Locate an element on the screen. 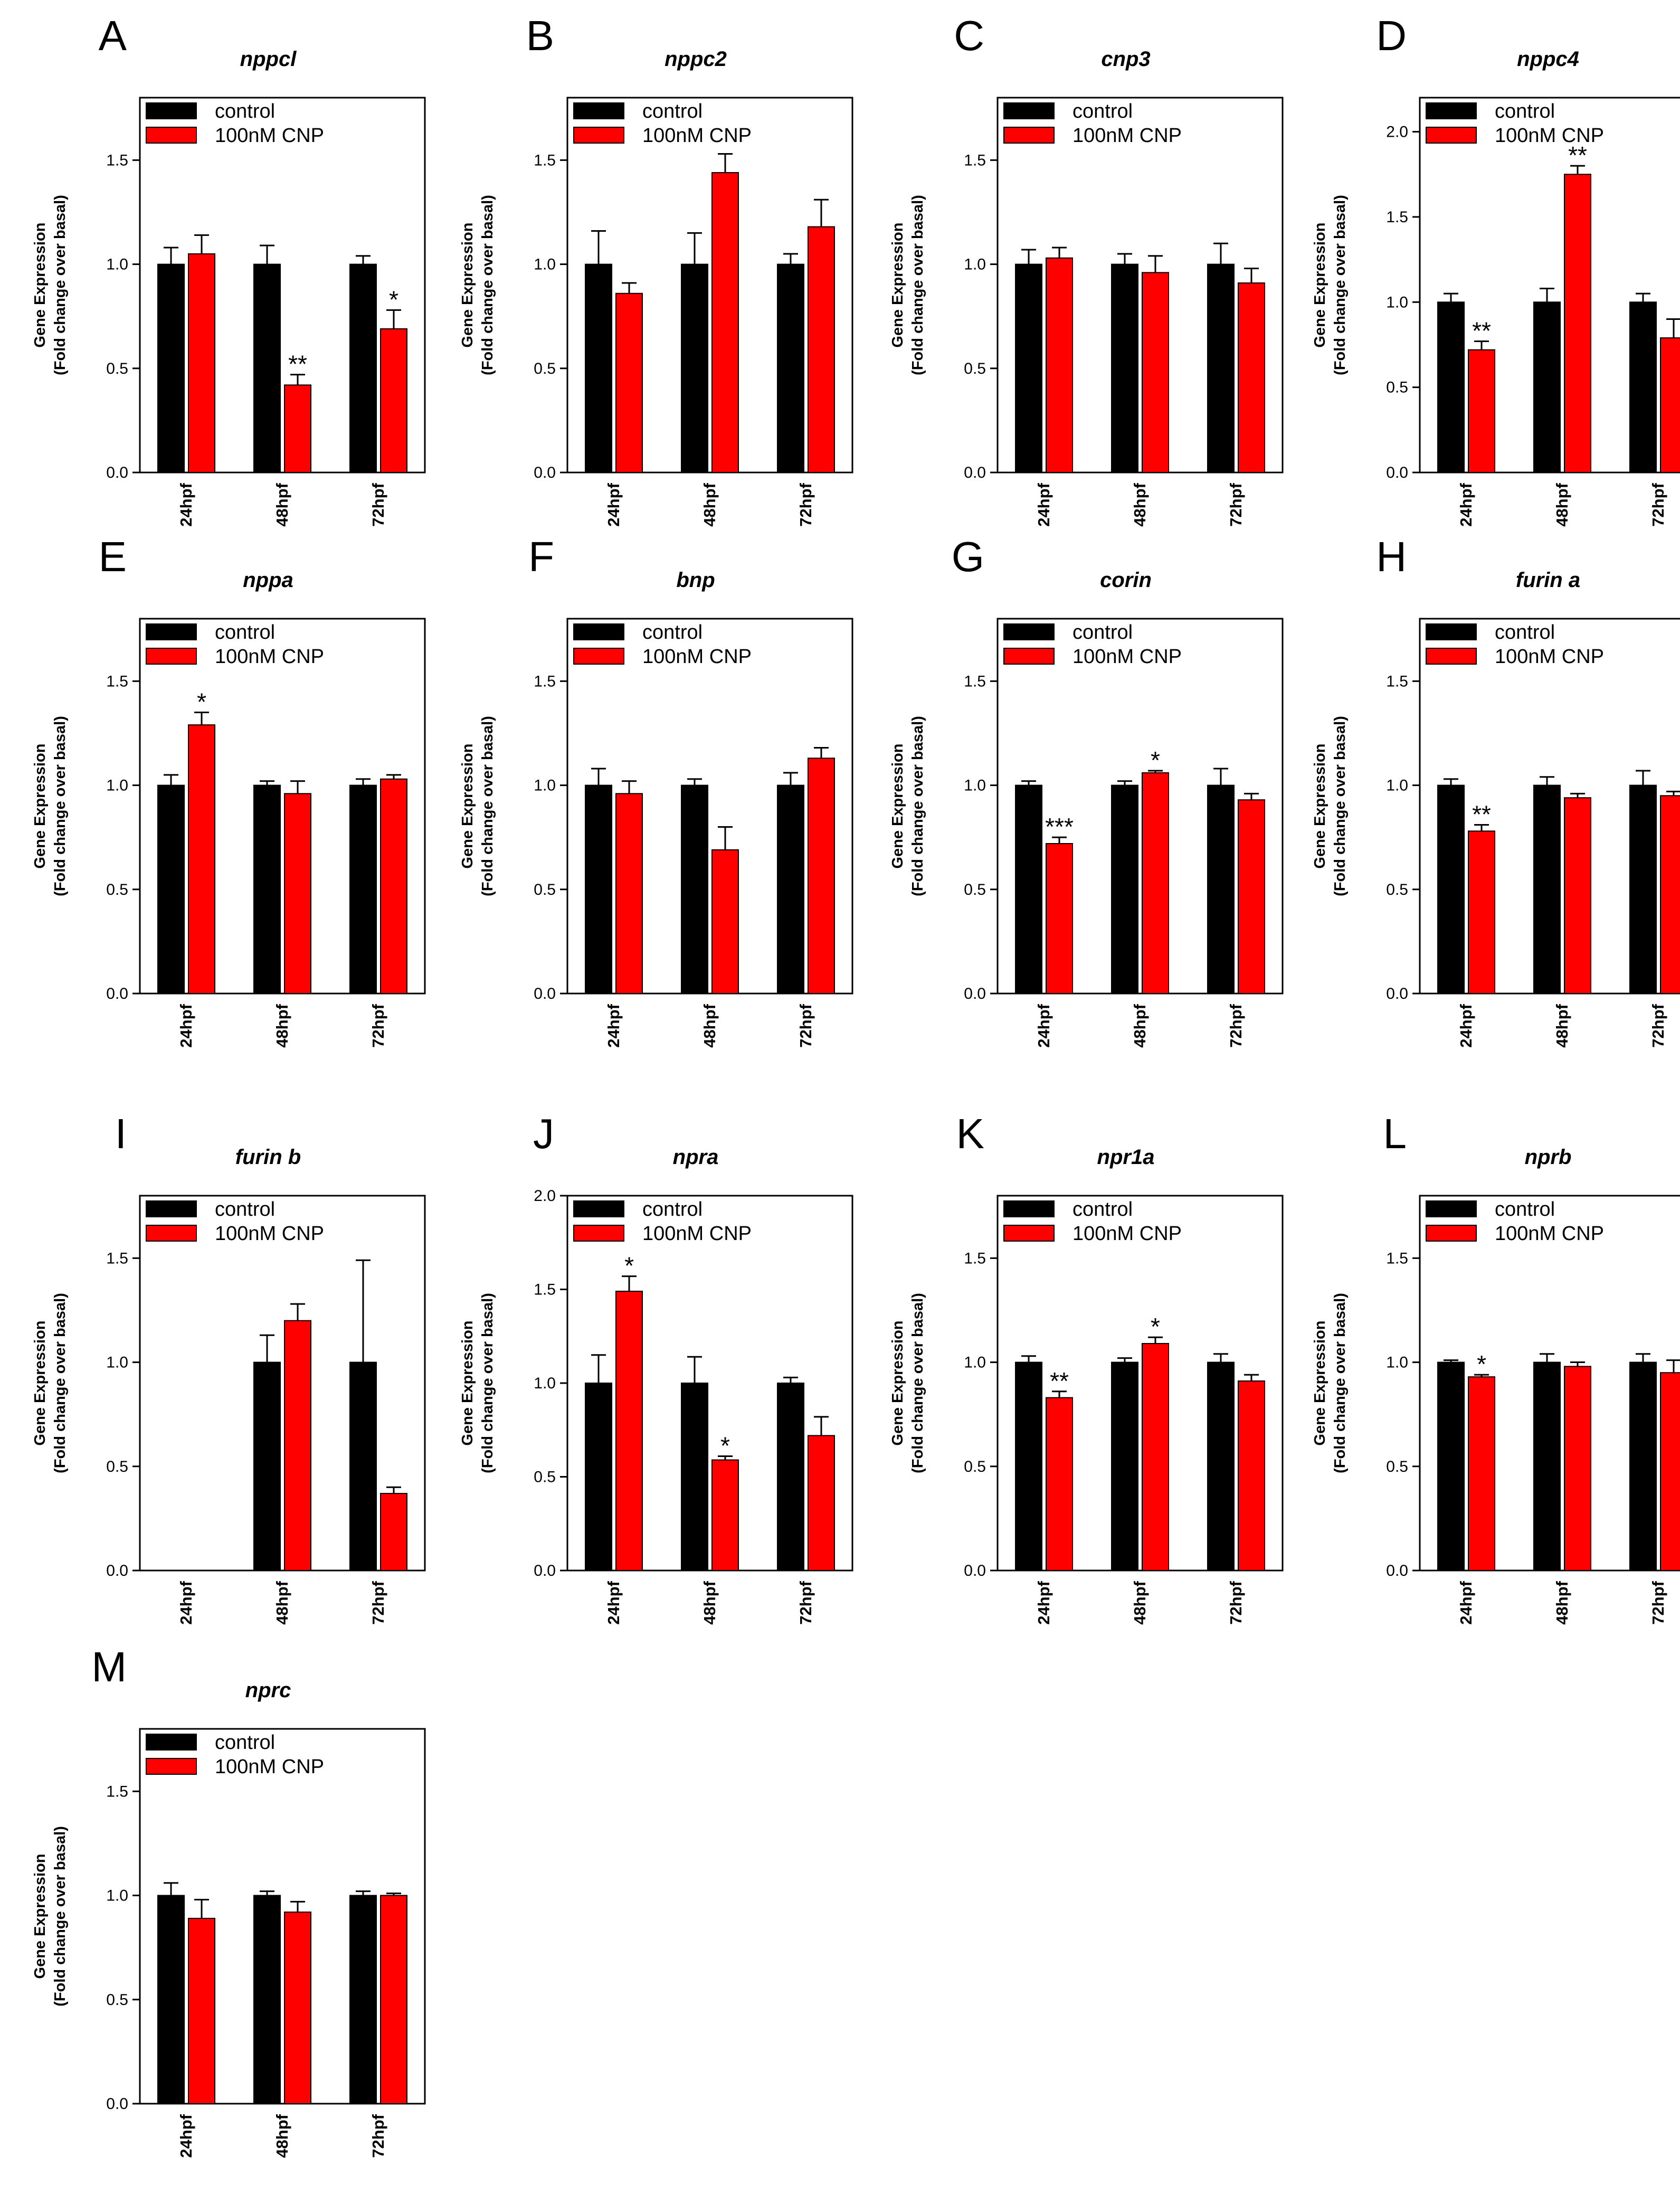  panel-letter: I is located at coordinates (121, 1133).